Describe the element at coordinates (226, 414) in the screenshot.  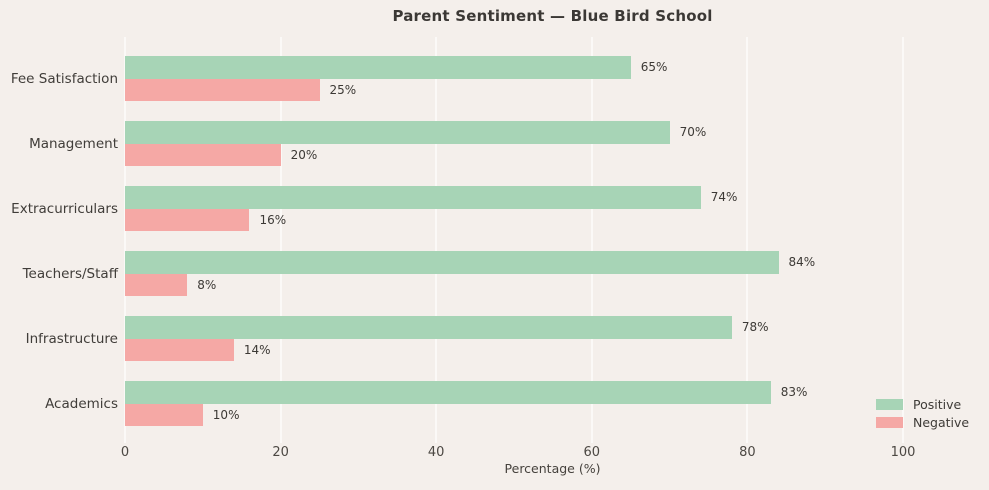
I see `negative-value-label: 10%` at that location.